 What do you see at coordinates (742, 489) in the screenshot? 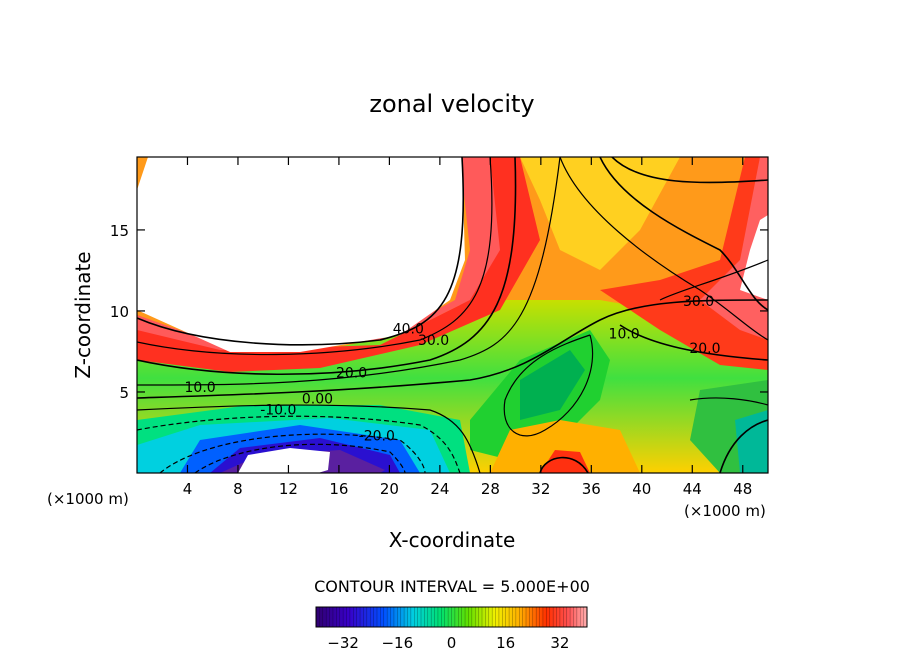
I see `x-tick-label: 48` at bounding box center [742, 489].